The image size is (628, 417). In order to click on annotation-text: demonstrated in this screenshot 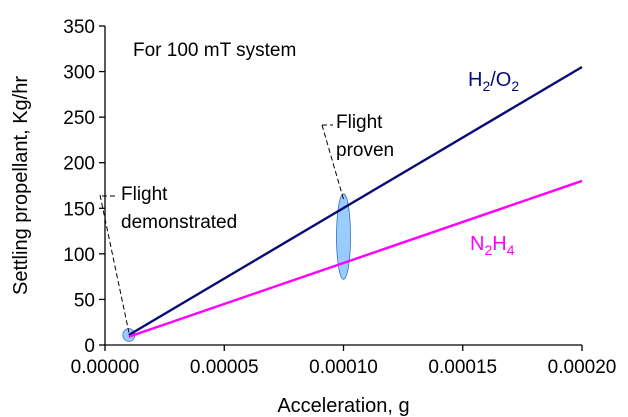, I will do `click(179, 222)`.